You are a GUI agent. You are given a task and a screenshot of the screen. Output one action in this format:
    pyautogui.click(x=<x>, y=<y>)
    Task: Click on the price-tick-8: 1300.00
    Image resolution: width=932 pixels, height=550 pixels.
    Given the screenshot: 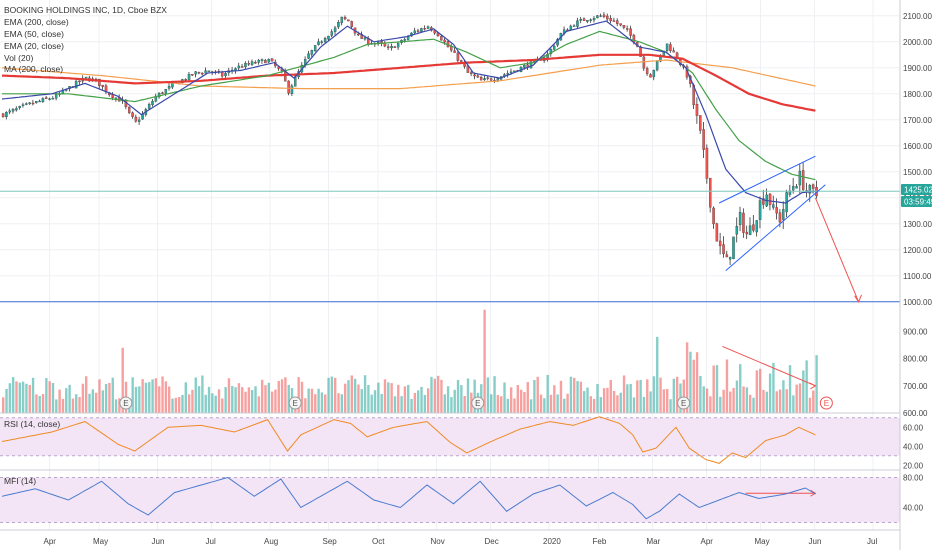 What is the action you would take?
    pyautogui.click(x=917, y=224)
    